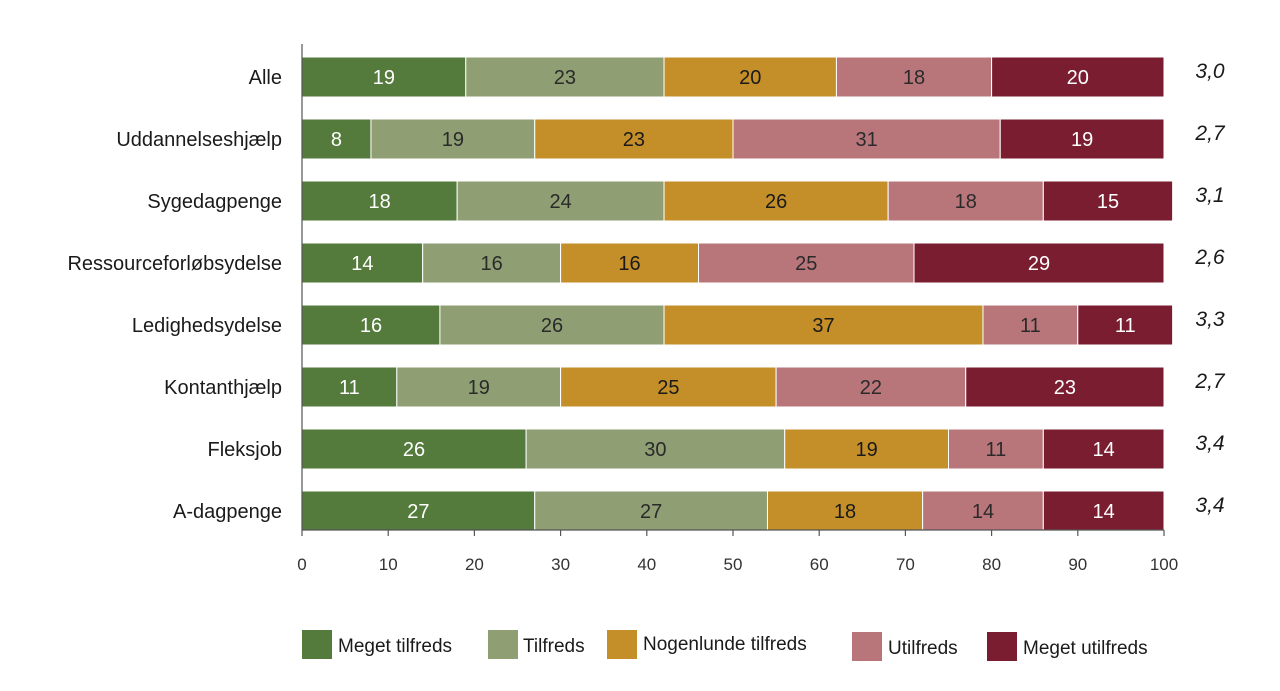  I want to click on category-label: Ressourceforløbsydelse, so click(174, 264).